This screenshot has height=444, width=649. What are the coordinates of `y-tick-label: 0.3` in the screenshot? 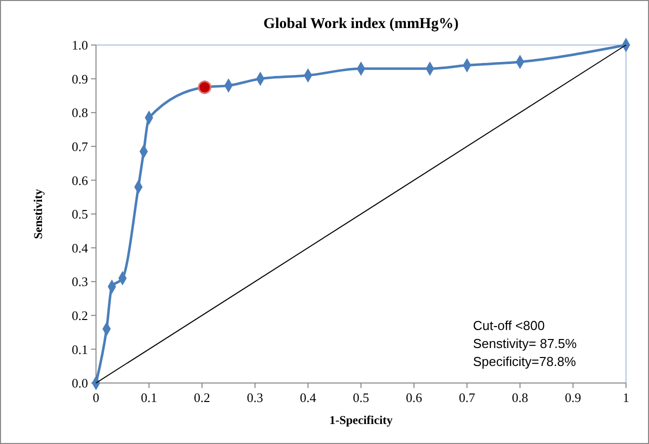 It's located at (80, 282).